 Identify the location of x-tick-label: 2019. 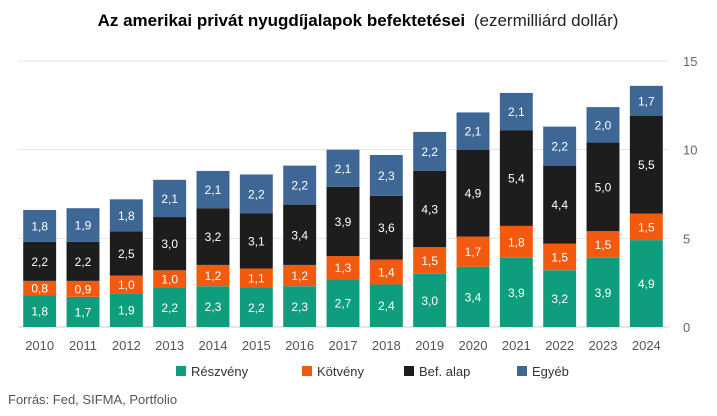
(429, 345).